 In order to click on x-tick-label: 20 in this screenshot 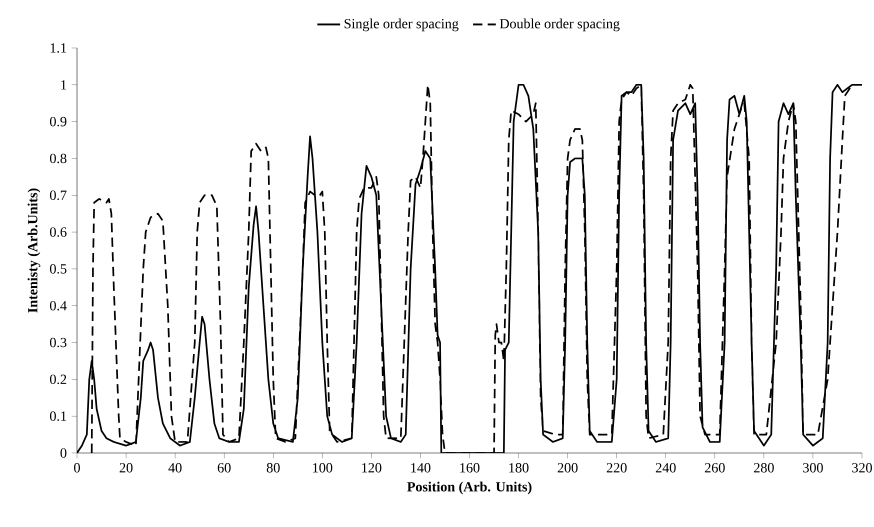, I will do `click(126, 467)`.